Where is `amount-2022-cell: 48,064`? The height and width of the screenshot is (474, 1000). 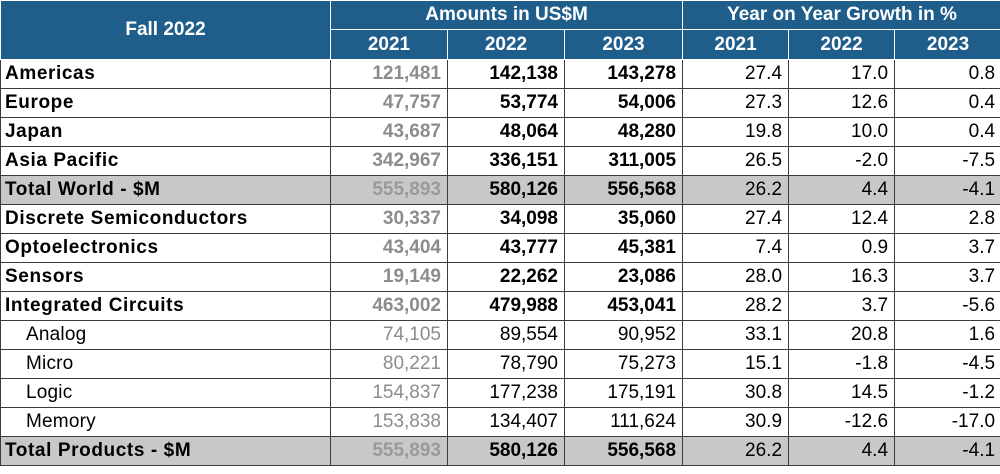 amount-2022-cell: 48,064 is located at coordinates (506, 132).